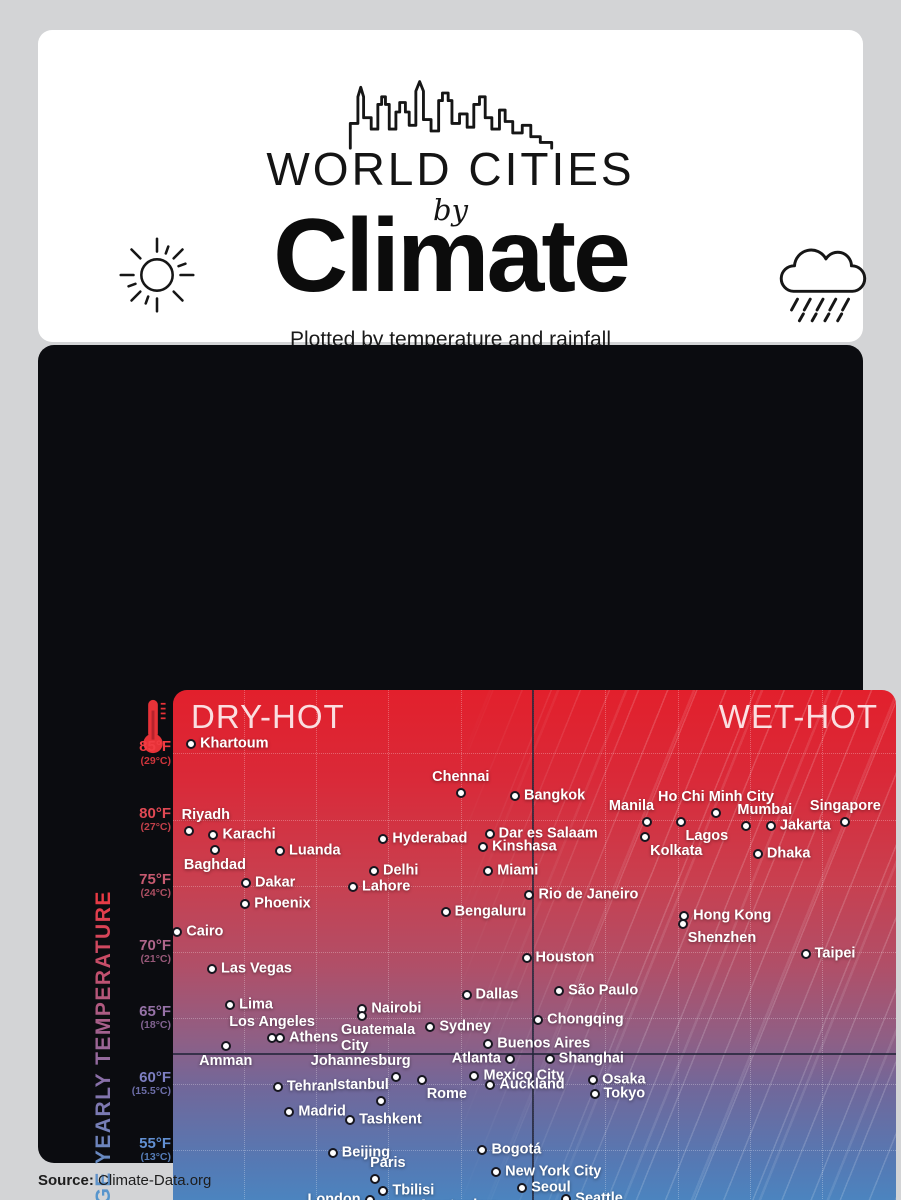  What do you see at coordinates (315, 850) in the screenshot?
I see `city-label: Luanda` at bounding box center [315, 850].